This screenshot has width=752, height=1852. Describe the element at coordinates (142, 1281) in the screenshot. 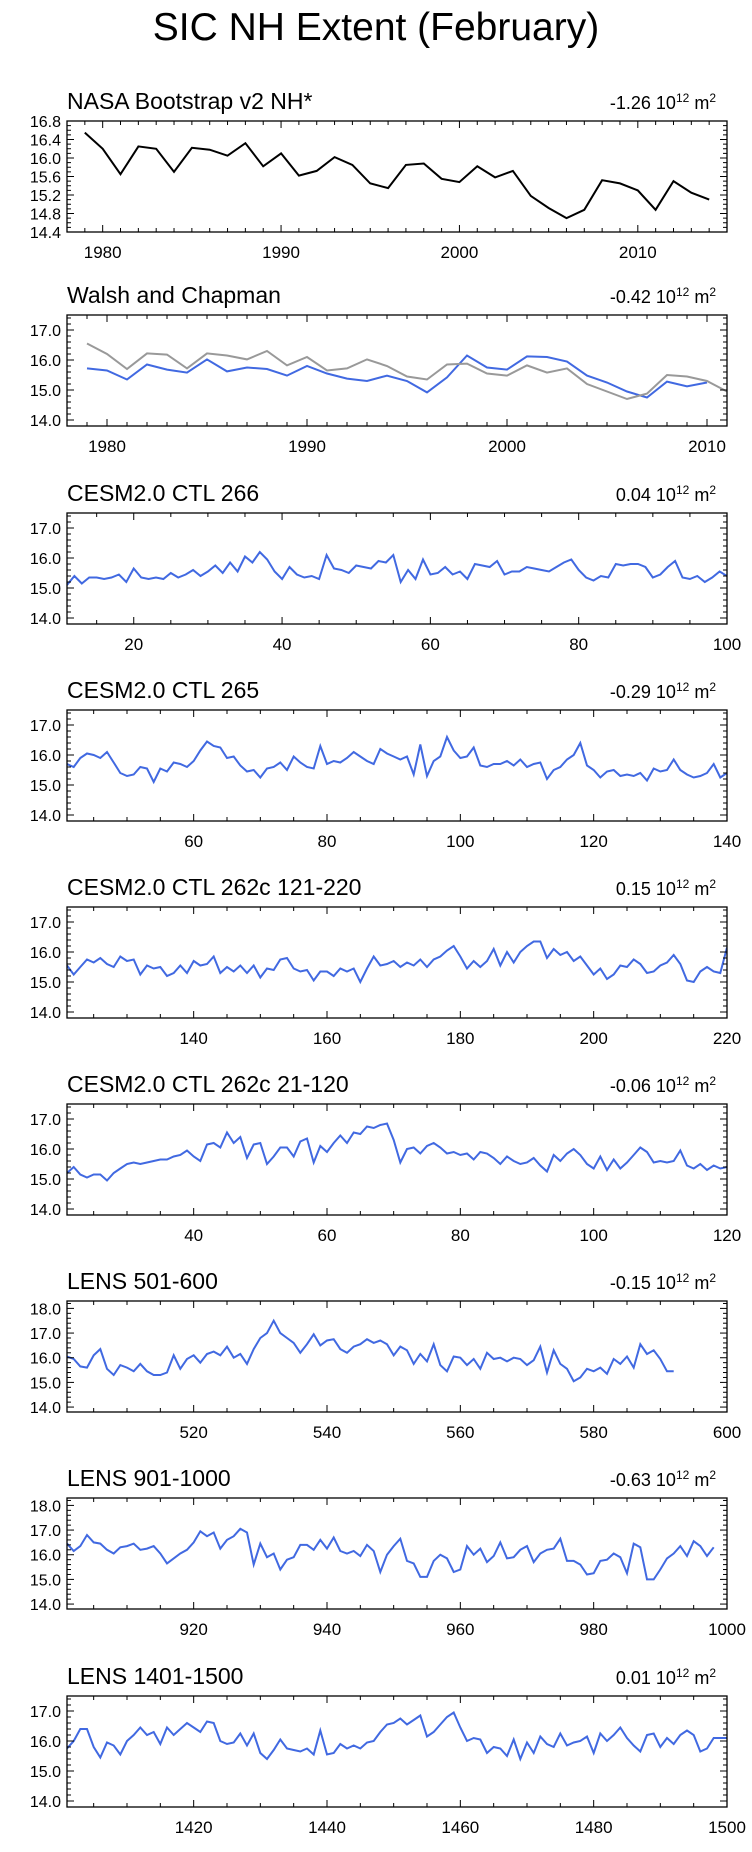

I see `panel-title: LENS 501-600` at that location.